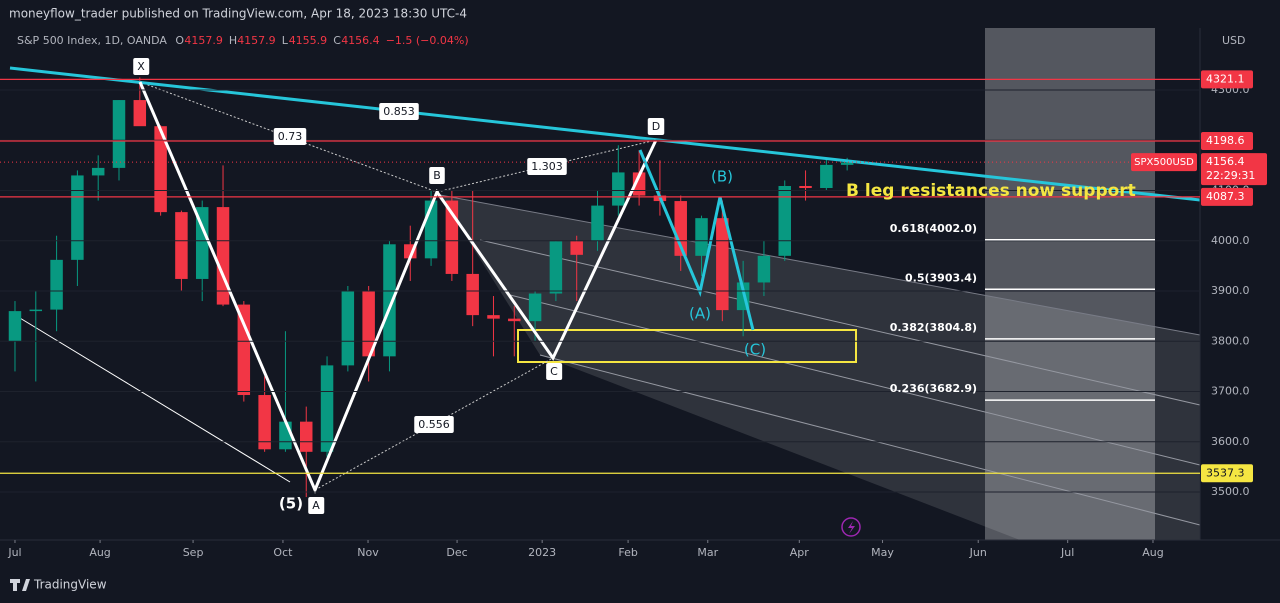 This screenshot has width=1280, height=603. What do you see at coordinates (1225, 161) in the screenshot?
I see `last-price-text: 4156.4` at bounding box center [1225, 161].